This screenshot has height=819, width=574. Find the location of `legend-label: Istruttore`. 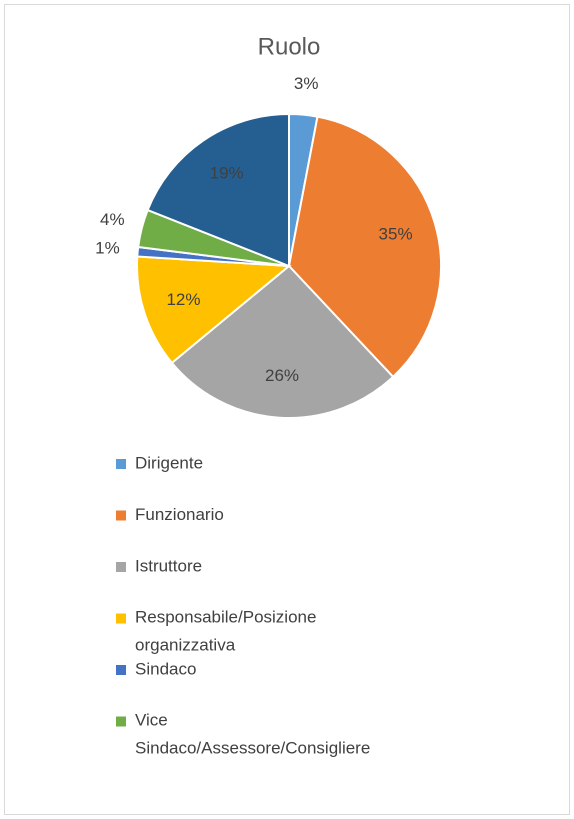

legend-label: Istruttore is located at coordinates (168, 565).